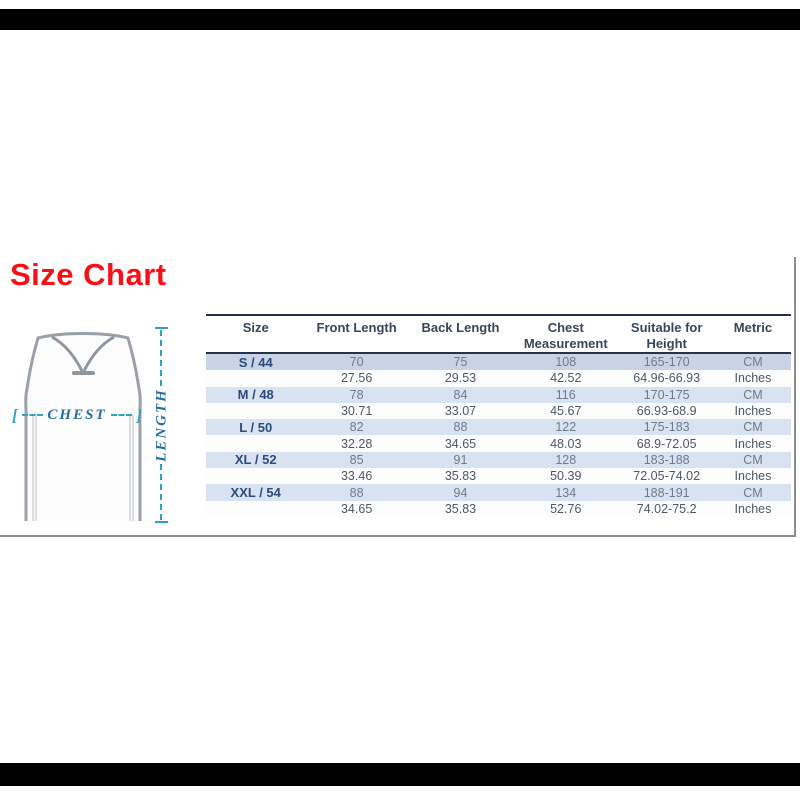 The height and width of the screenshot is (800, 800). Describe the element at coordinates (356, 476) in the screenshot. I see `value-cell: 33.46` at that location.